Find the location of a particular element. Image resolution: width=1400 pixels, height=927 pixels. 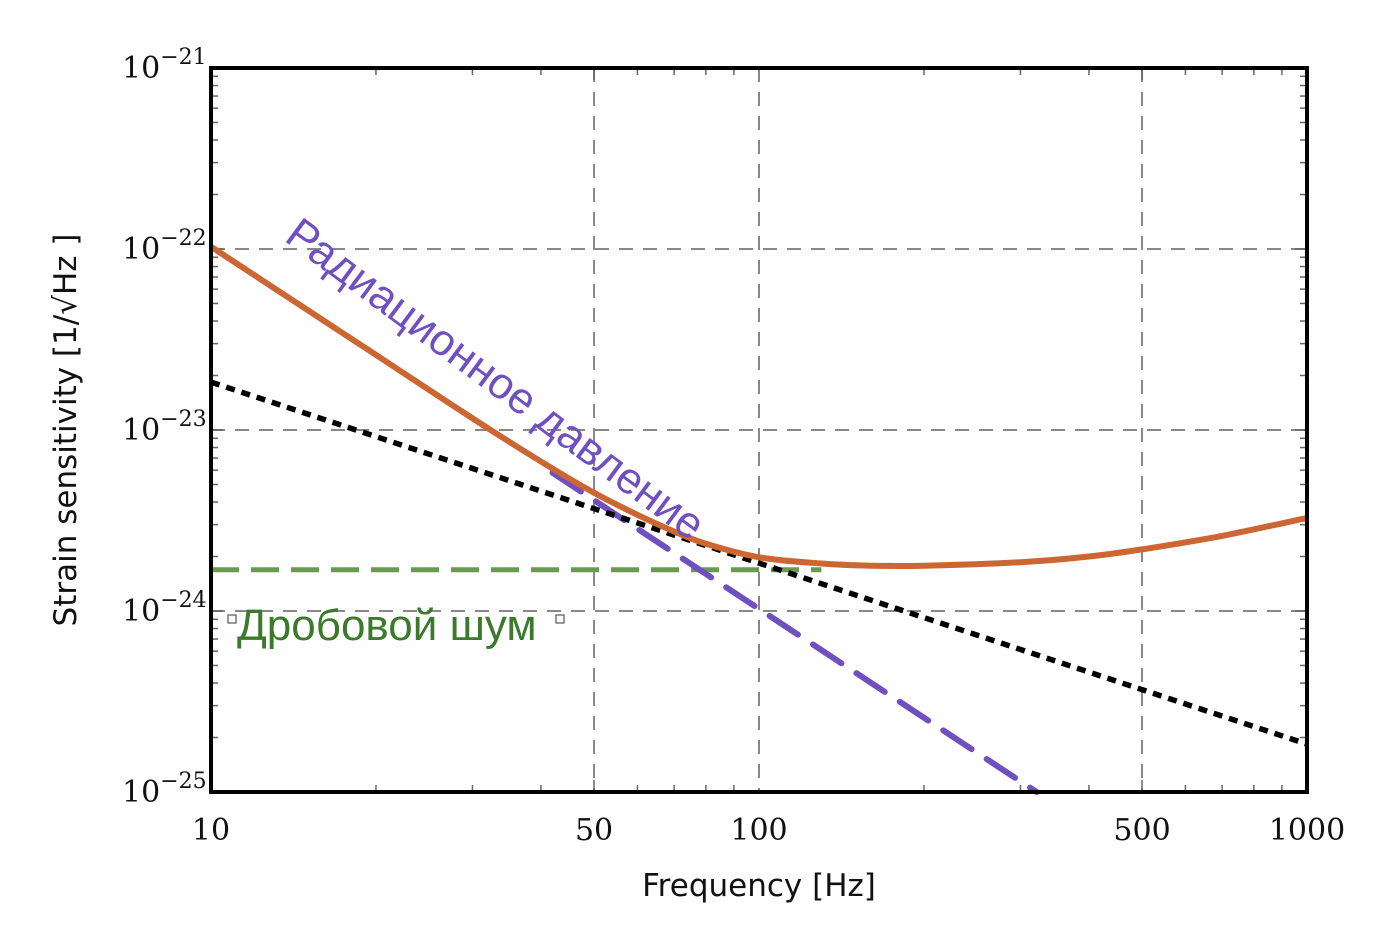

radiation-pressure-label: Радиационное давление is located at coordinates (495, 379).